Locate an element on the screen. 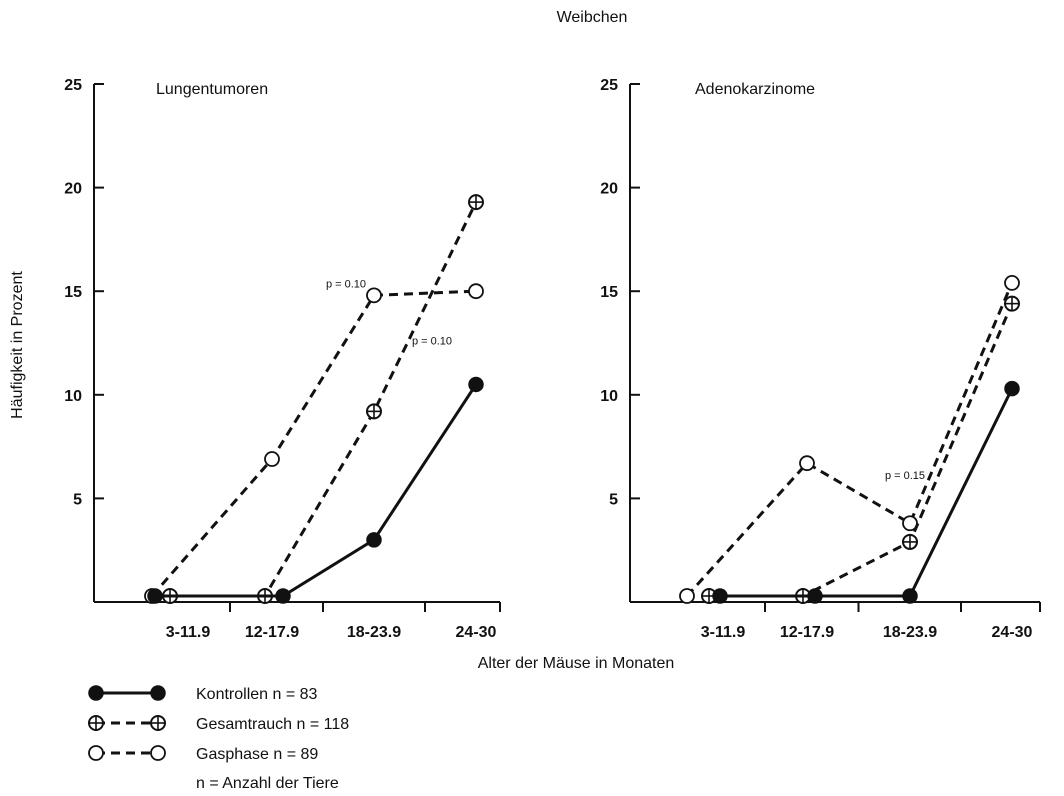 The height and width of the screenshot is (796, 1064). chart-title: Lungentumoren is located at coordinates (212, 89).